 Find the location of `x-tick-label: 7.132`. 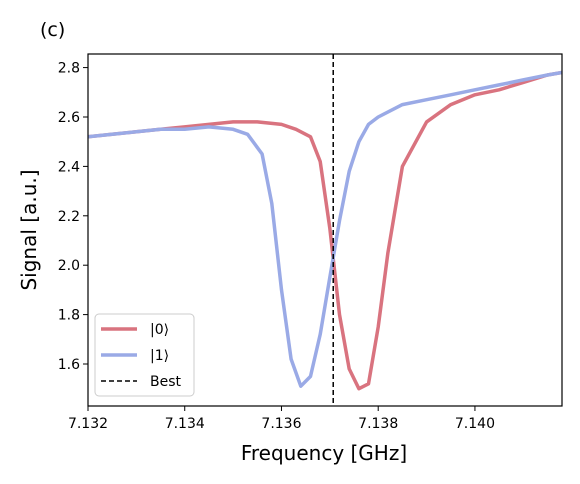

x-tick-label: 7.132 is located at coordinates (88, 424).